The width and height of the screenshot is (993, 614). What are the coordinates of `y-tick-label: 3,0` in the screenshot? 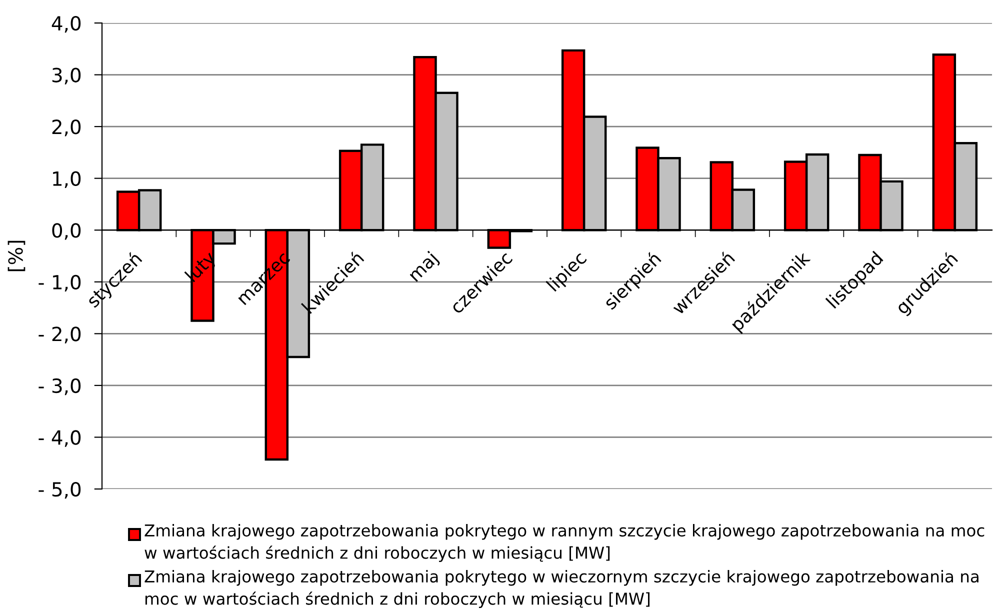 It's located at (66, 76).